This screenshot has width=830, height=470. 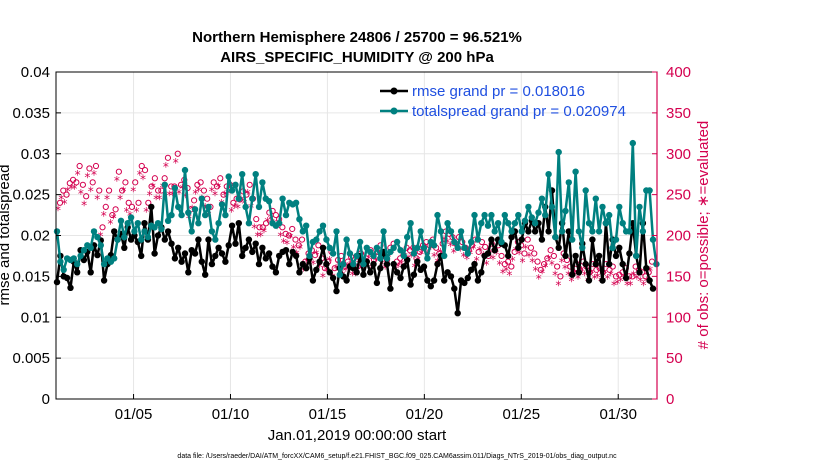 I want to click on left-tick-label: 0.04, so click(x=35, y=72).